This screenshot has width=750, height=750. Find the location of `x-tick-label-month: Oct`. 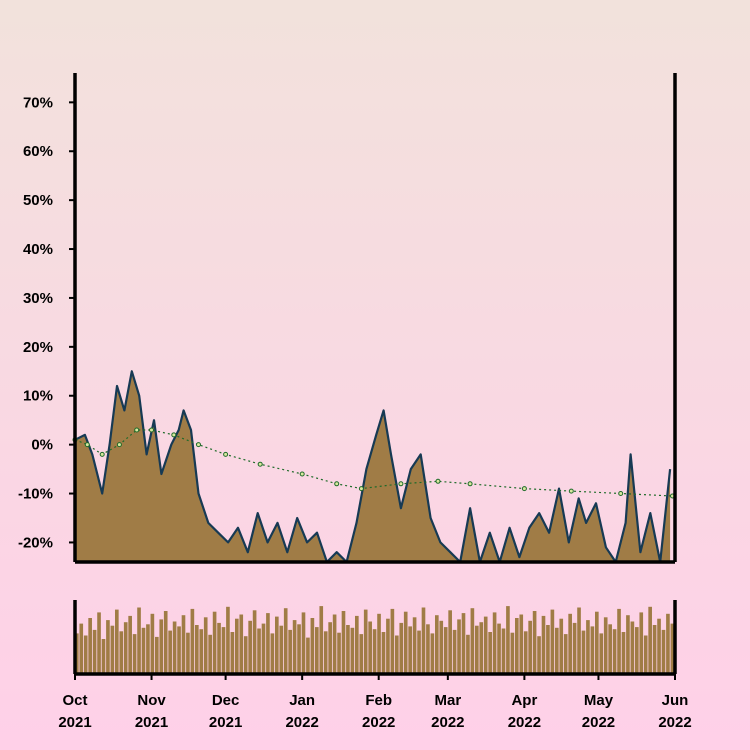

x-tick-label-month: Oct is located at coordinates (74, 700).